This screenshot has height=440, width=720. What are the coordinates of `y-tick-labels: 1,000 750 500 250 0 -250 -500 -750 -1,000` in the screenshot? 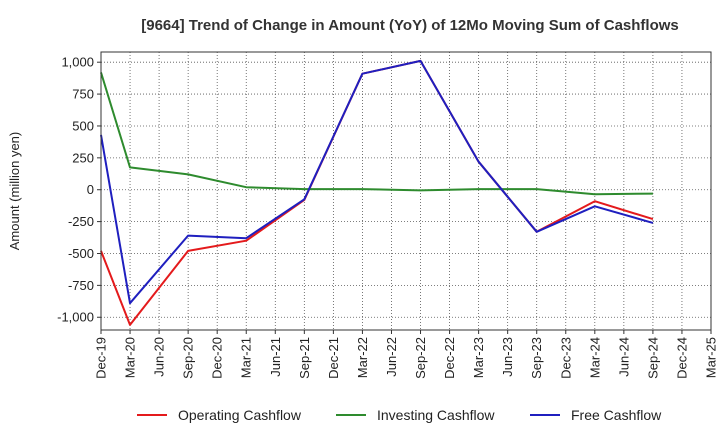 It's located at (79, 190).